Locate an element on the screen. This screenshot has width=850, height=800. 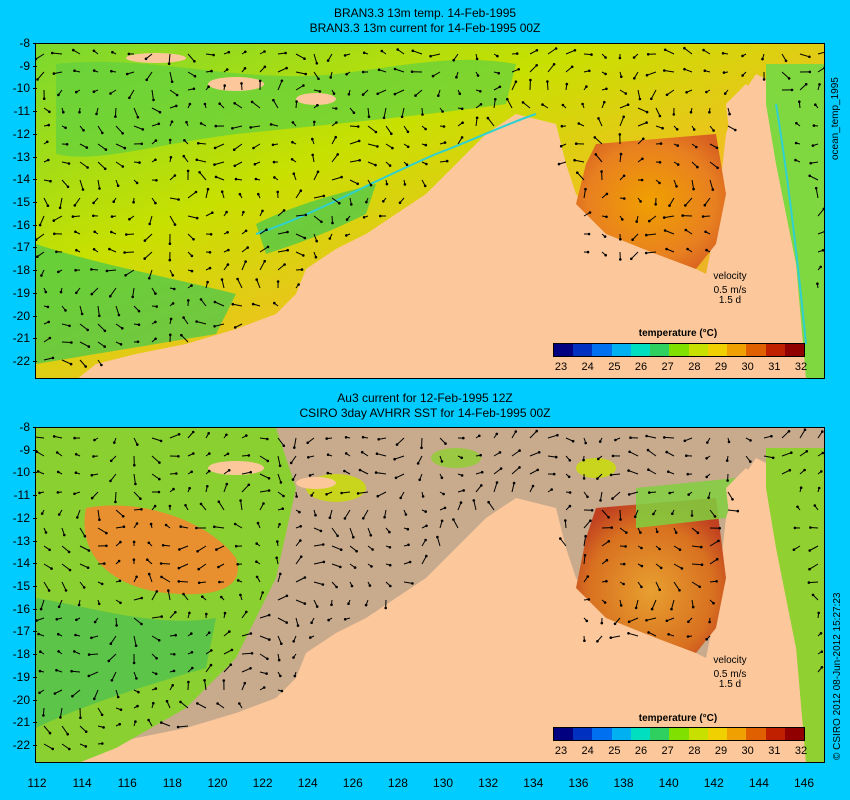
lon-tick-label: 132 is located at coordinates (488, 783).